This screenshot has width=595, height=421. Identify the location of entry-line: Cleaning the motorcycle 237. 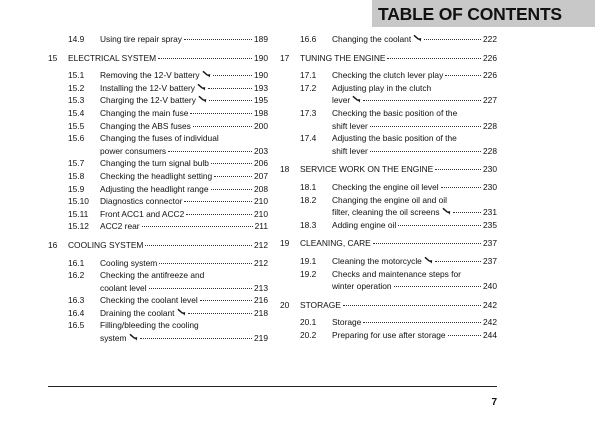
(414, 261).